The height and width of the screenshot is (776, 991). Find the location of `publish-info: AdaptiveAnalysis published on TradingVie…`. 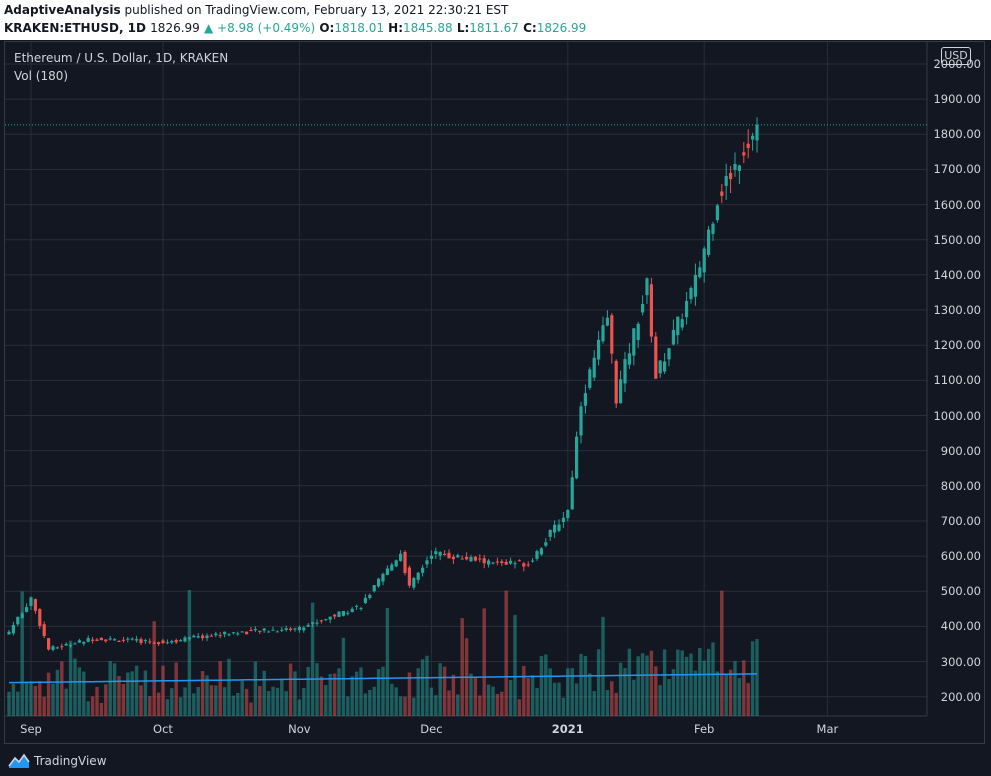

publish-info: AdaptiveAnalysis published on TradingVie… is located at coordinates (256, 10).